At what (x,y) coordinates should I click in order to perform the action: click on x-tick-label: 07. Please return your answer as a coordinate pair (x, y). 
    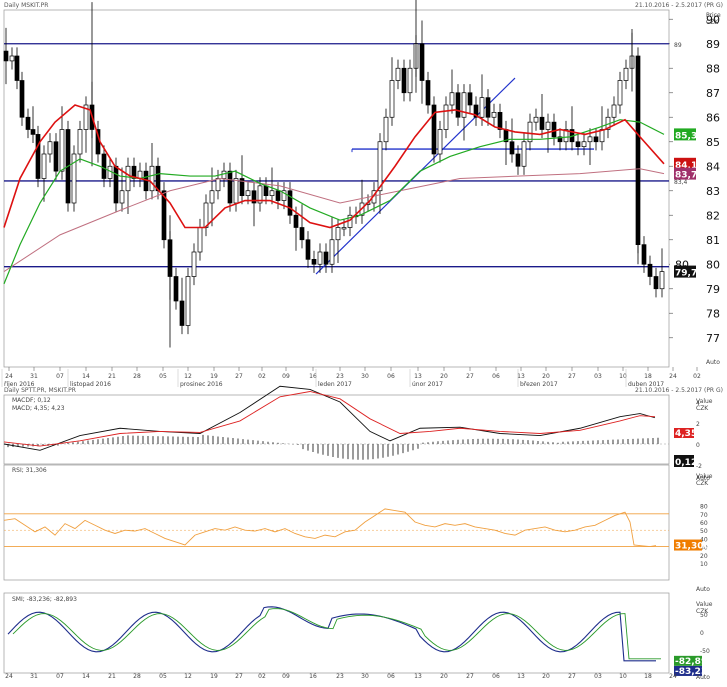
    Looking at the image, I should click on (60, 376).